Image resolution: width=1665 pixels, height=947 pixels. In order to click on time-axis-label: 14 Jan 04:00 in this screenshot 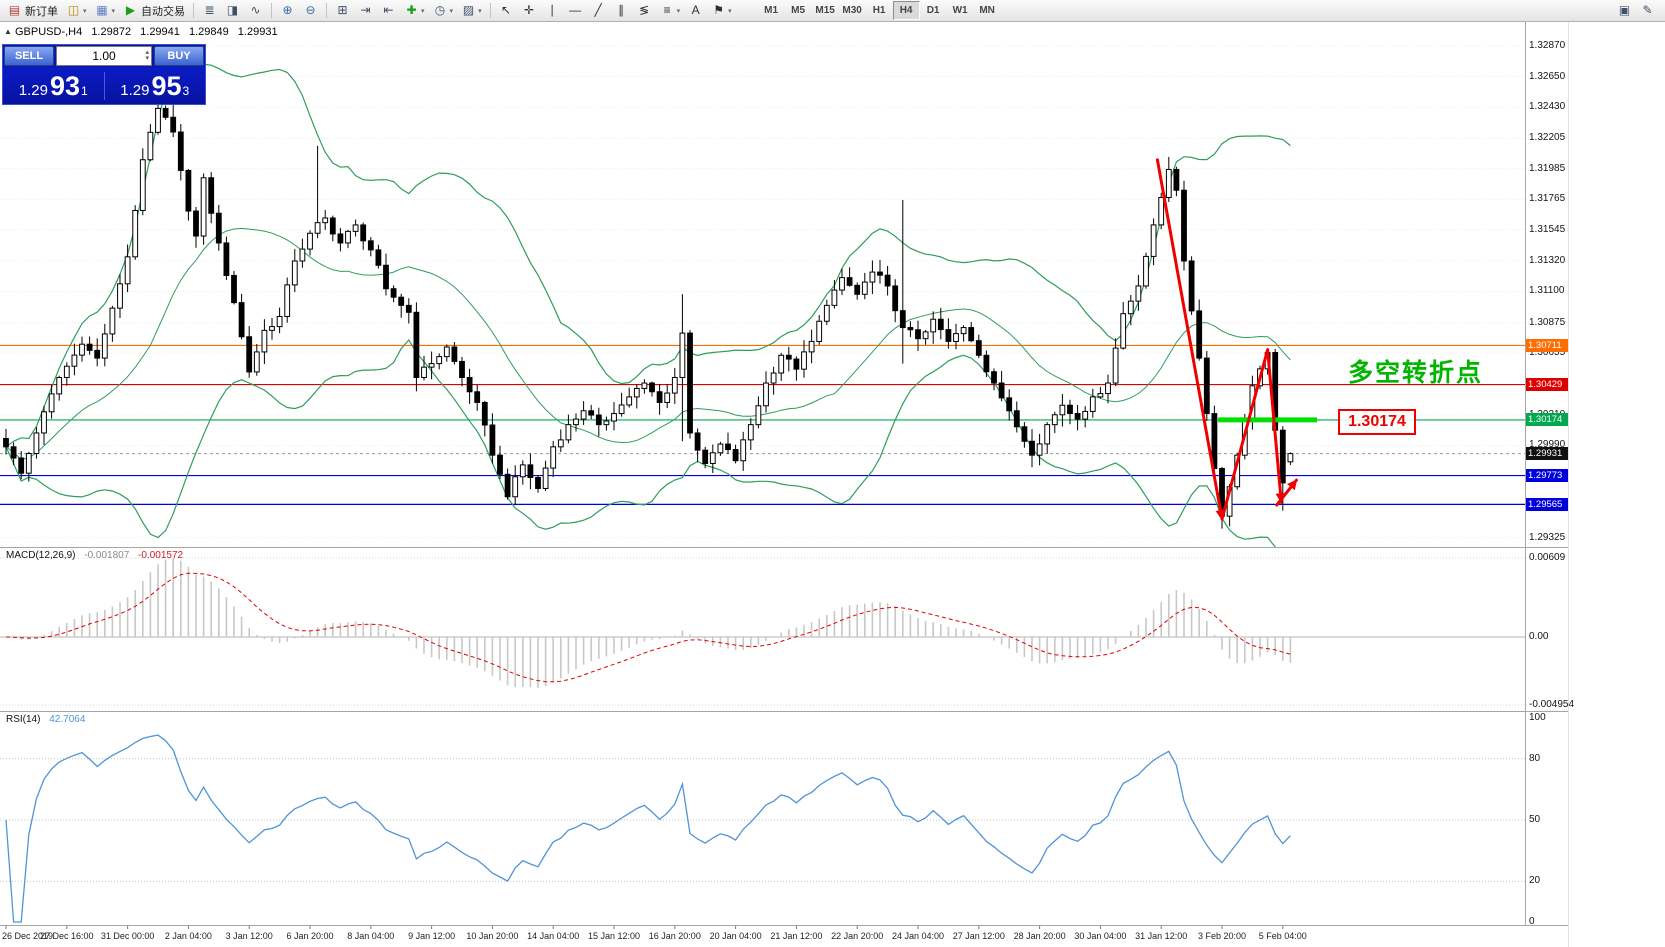, I will do `click(553, 936)`.